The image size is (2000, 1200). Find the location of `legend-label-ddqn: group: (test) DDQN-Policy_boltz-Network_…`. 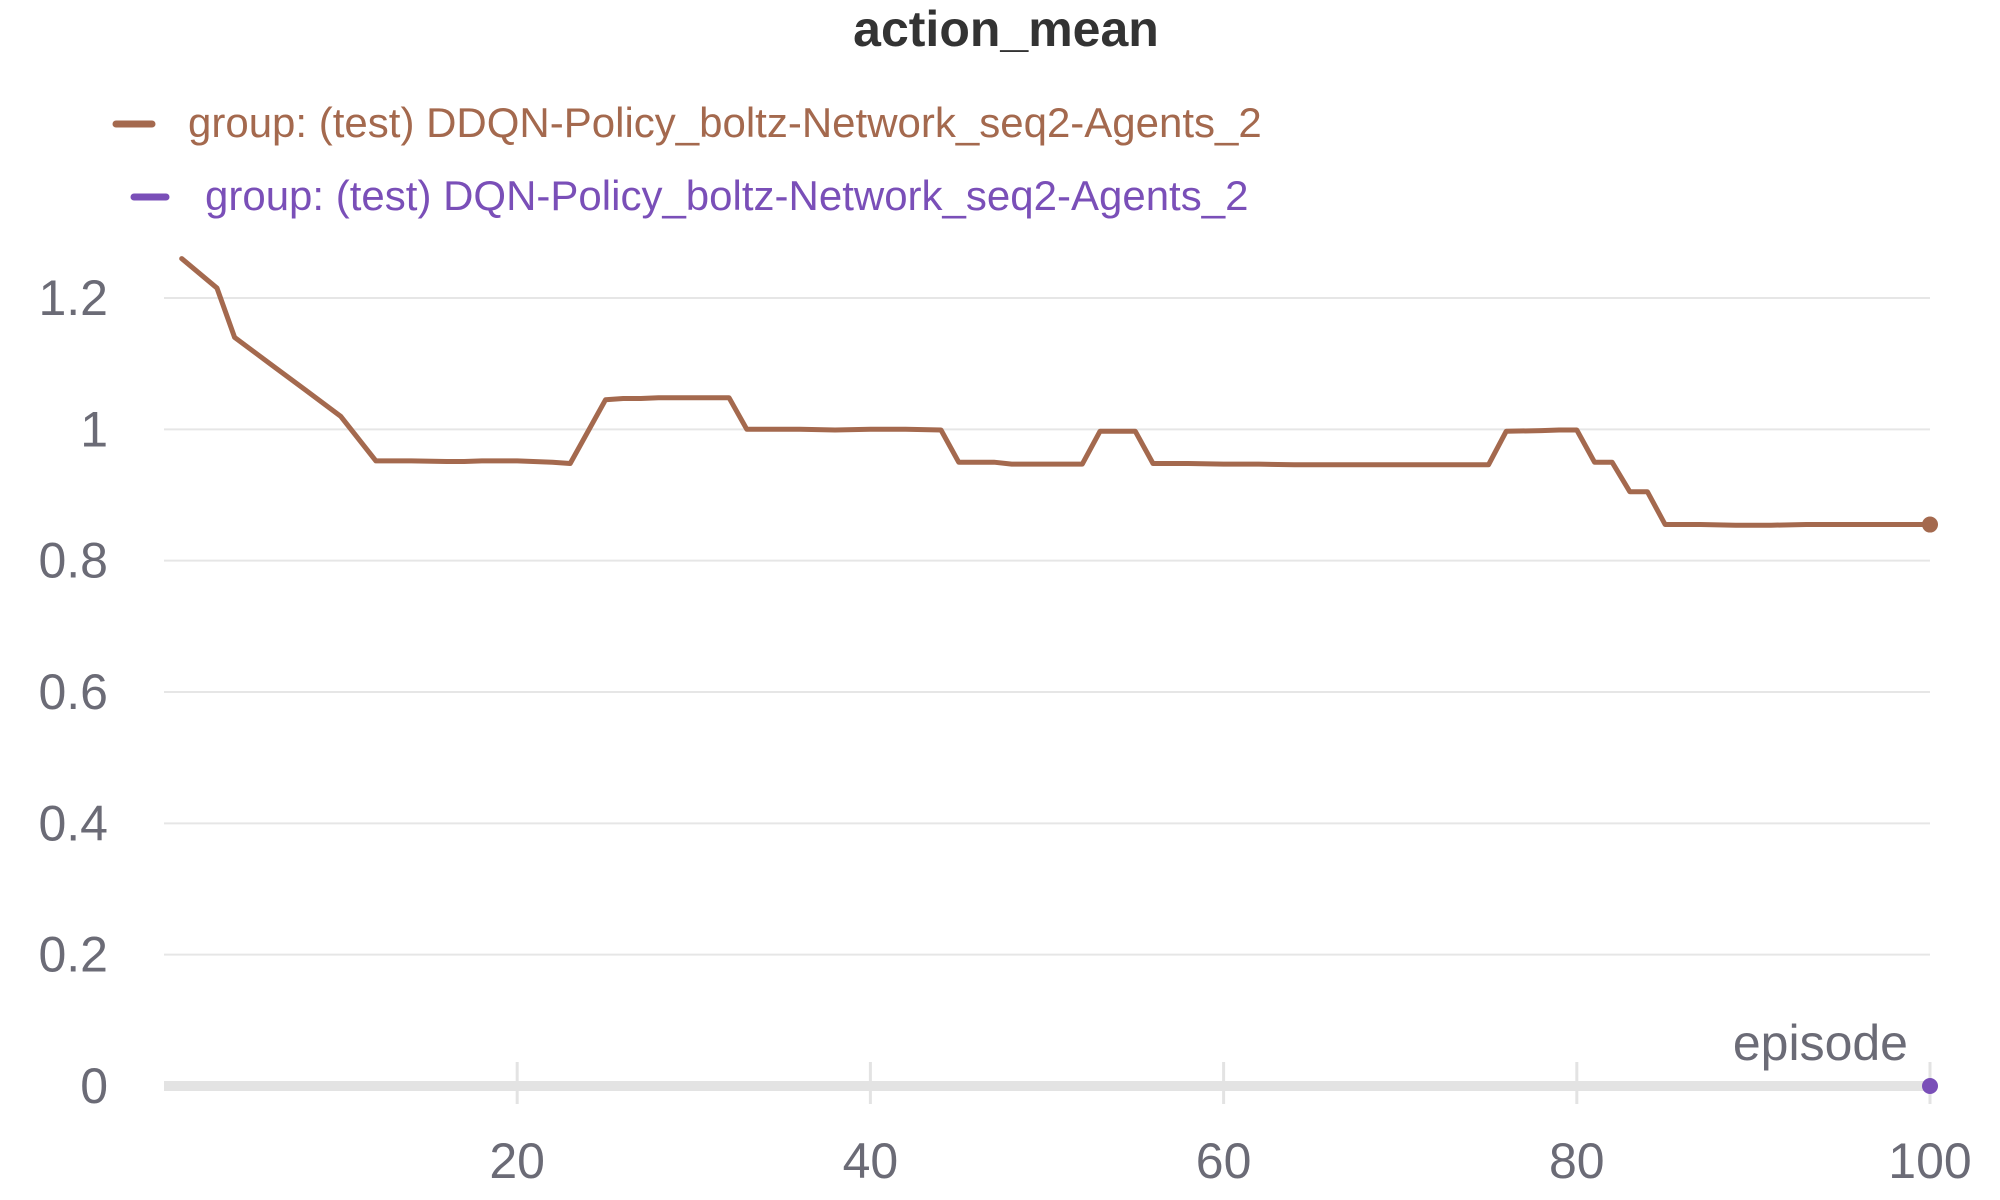

legend-label-ddqn: group: (test) DDQN-Policy_boltz-Network_… is located at coordinates (725, 122).